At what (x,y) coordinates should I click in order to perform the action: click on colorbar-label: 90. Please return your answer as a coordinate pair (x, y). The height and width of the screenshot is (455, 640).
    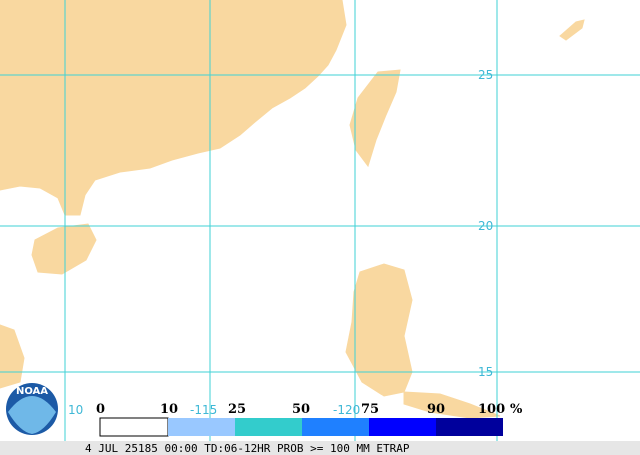
    Looking at the image, I should click on (436, 409).